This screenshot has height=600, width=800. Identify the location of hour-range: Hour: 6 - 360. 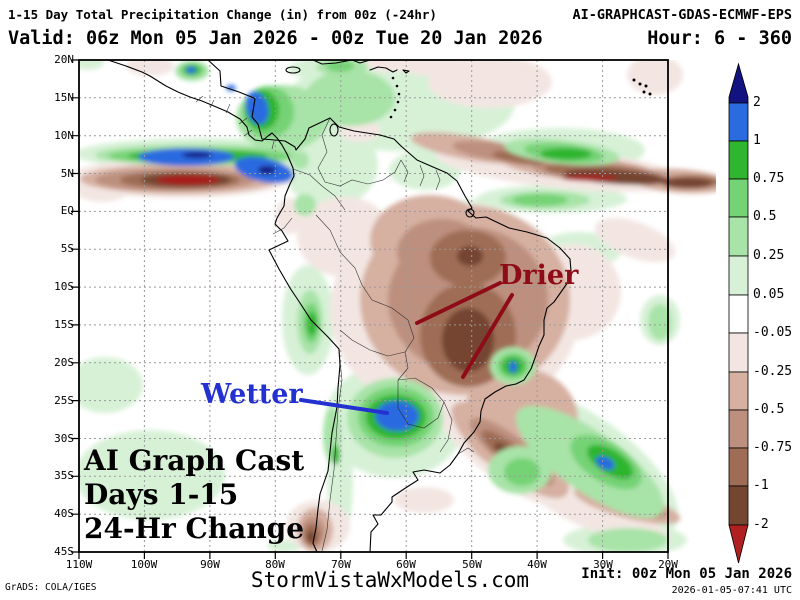
(719, 38).